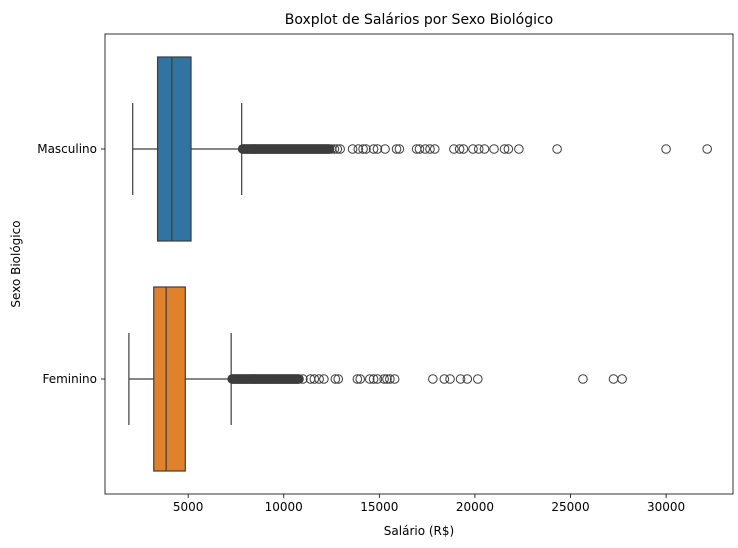 This screenshot has height=548, width=738. Describe the element at coordinates (71, 264) in the screenshot. I see `y-axis: Masculino Feminino` at that location.